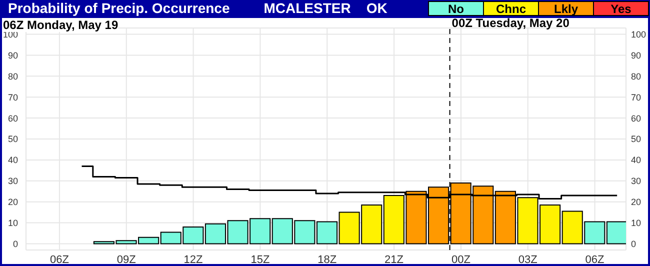  Describe the element at coordinates (394, 260) in the screenshot. I see `x-tick-label: 21Z` at that location.